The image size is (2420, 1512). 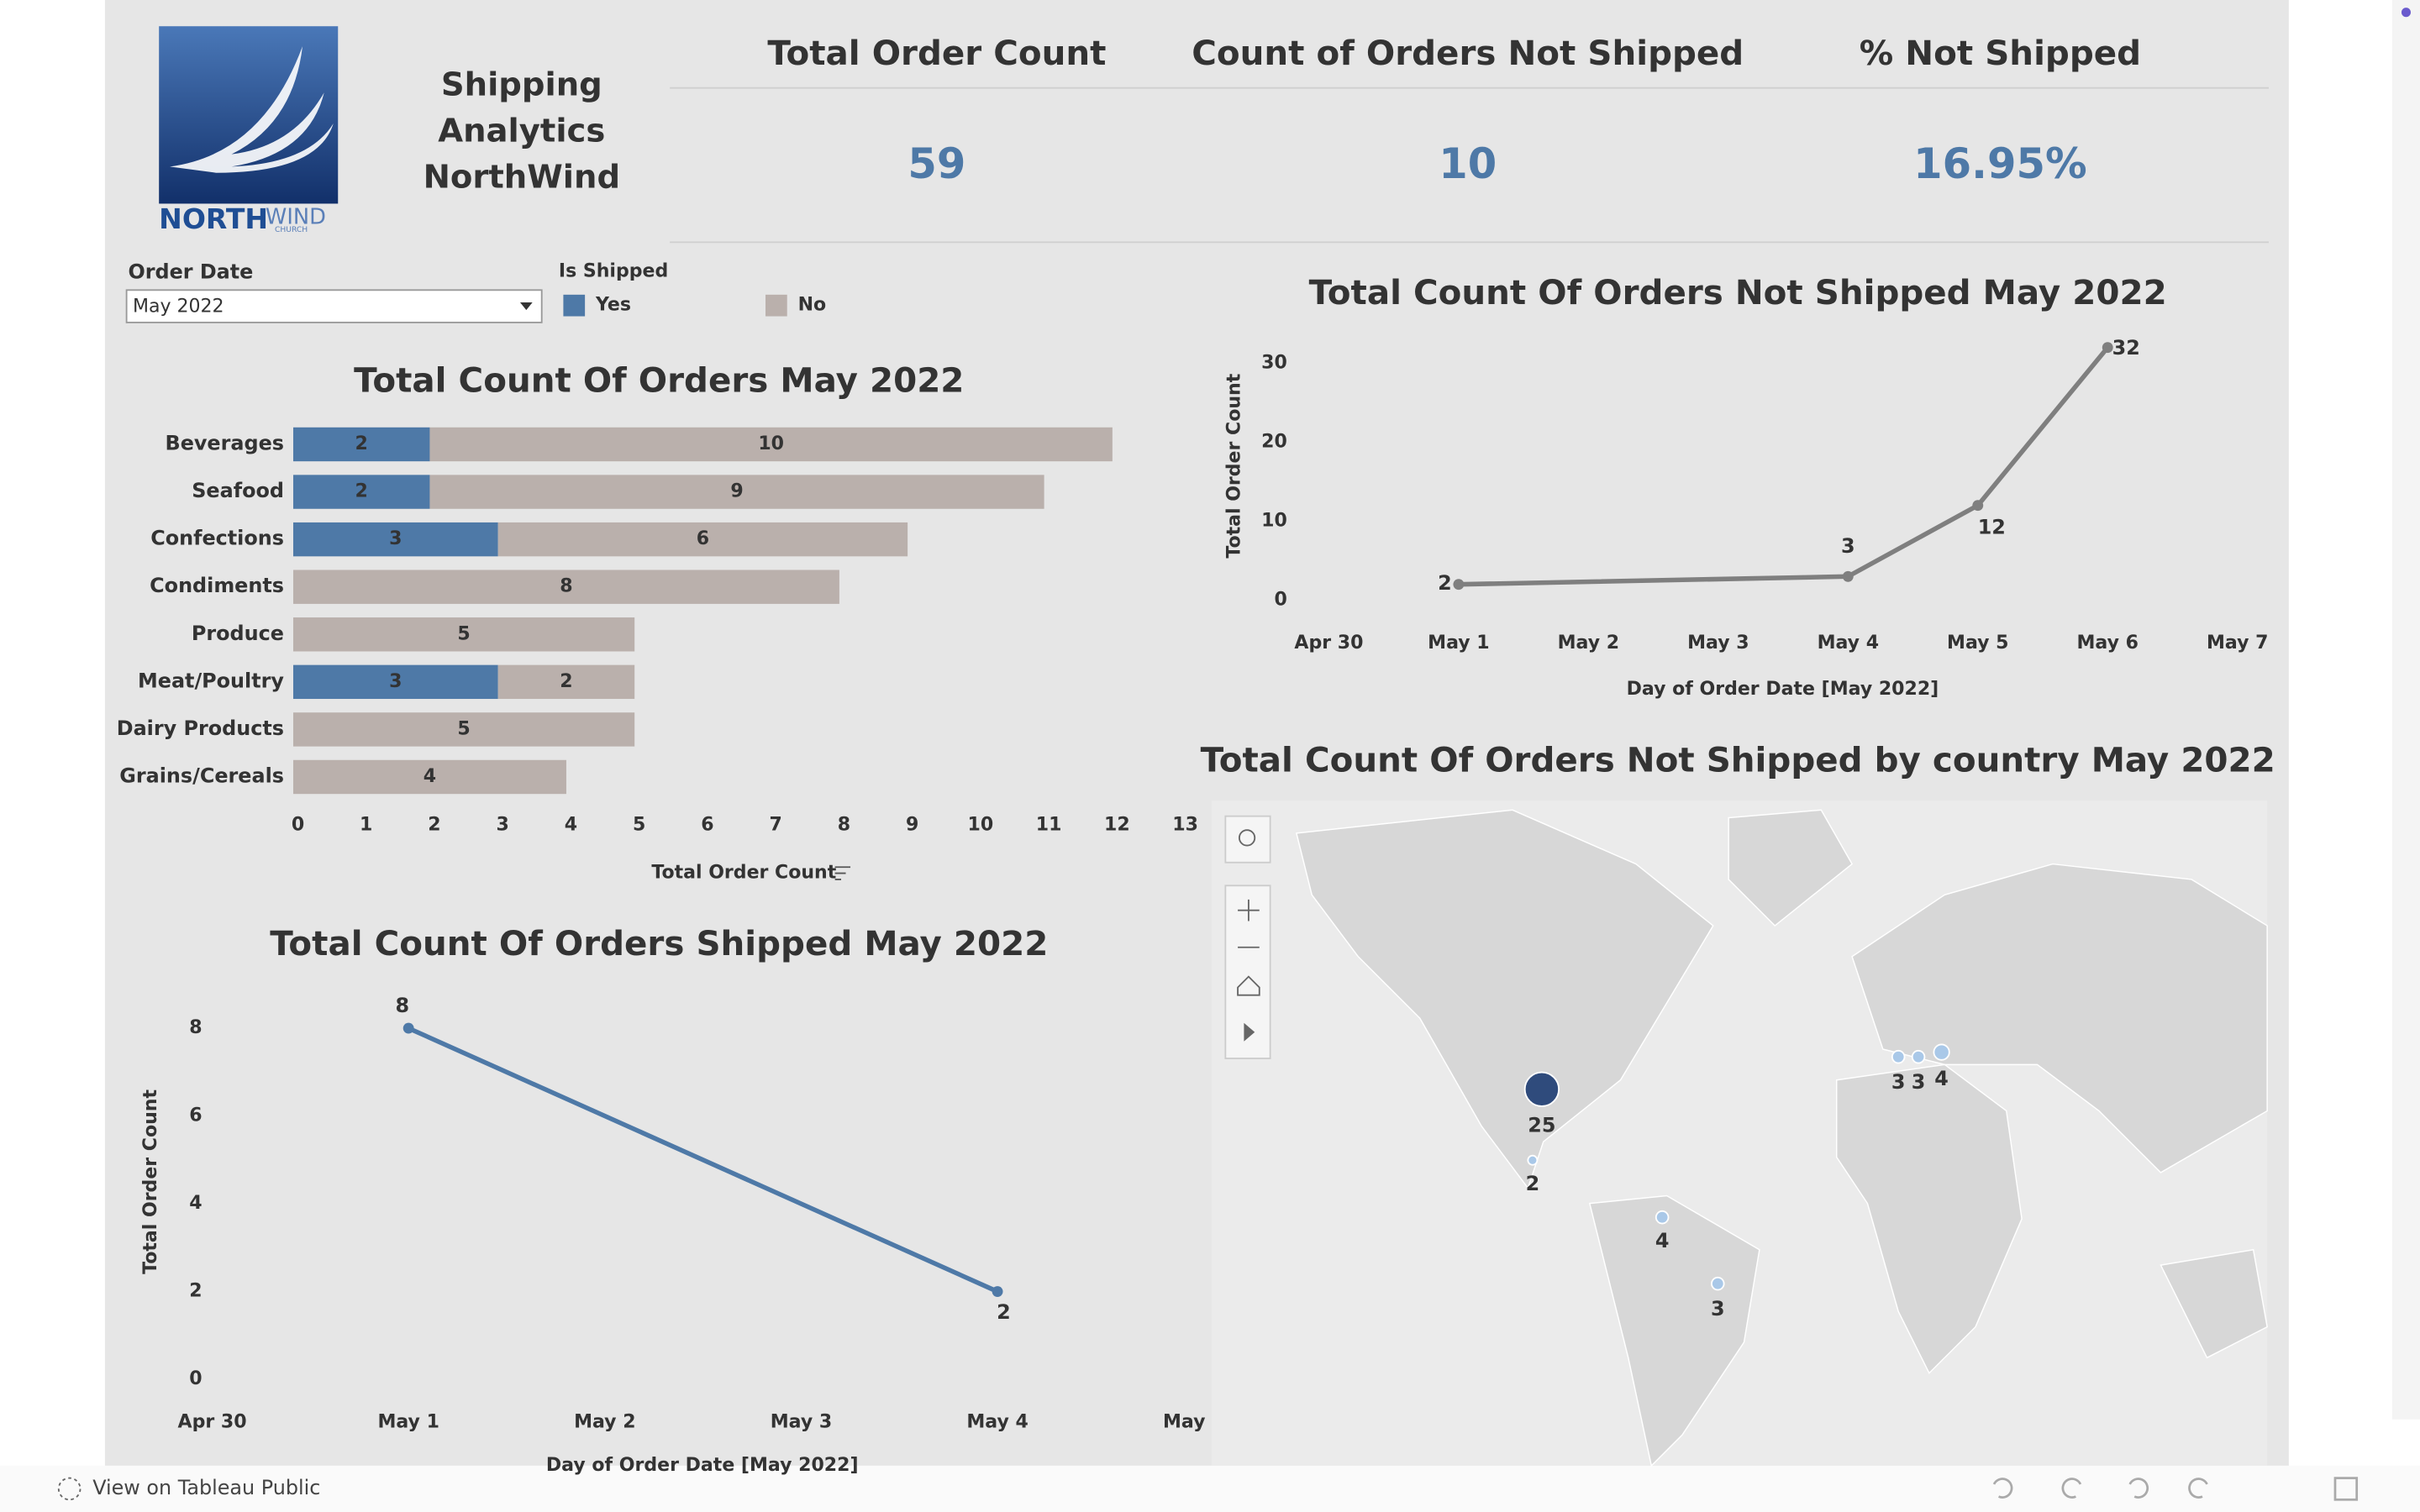 I want to click on dashboard-title: NorthWind, so click(x=522, y=178).